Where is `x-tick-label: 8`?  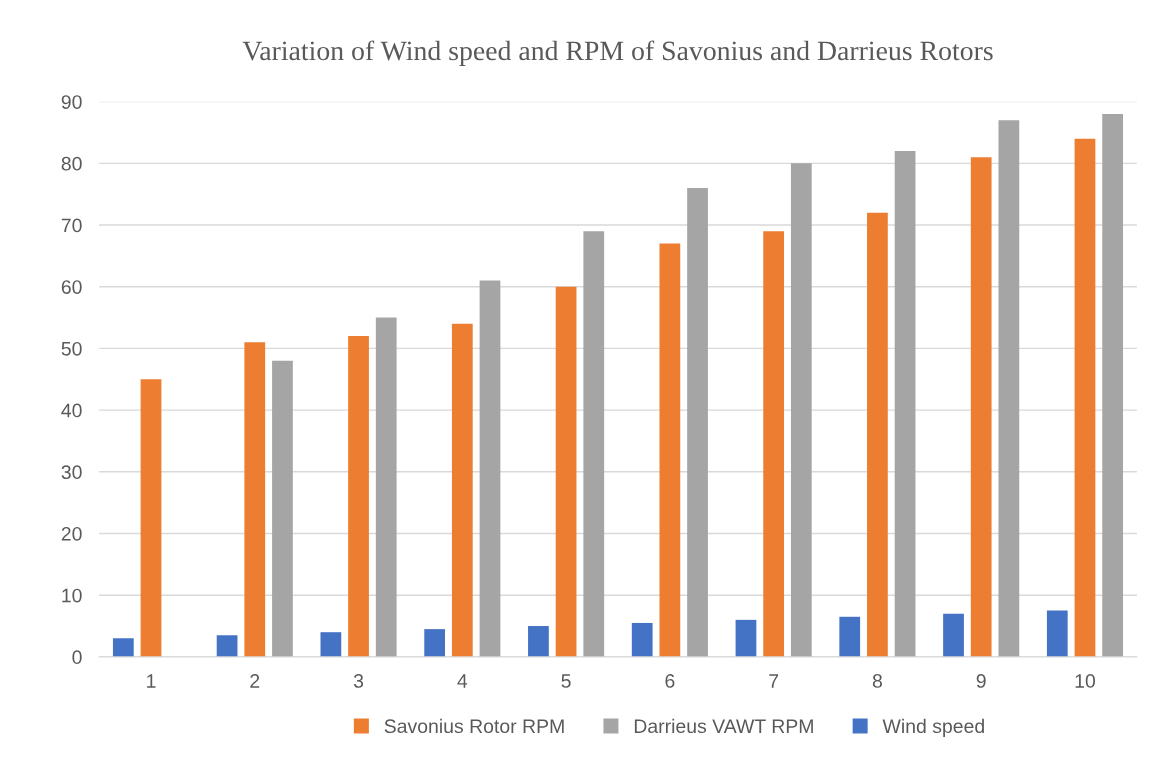
x-tick-label: 8 is located at coordinates (877, 681).